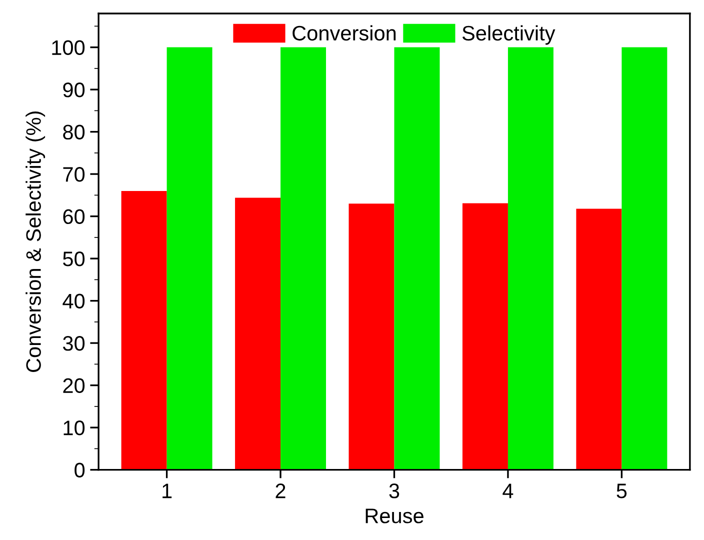 This screenshot has width=704, height=540. I want to click on y-tick-label: 90, so click(74, 90).